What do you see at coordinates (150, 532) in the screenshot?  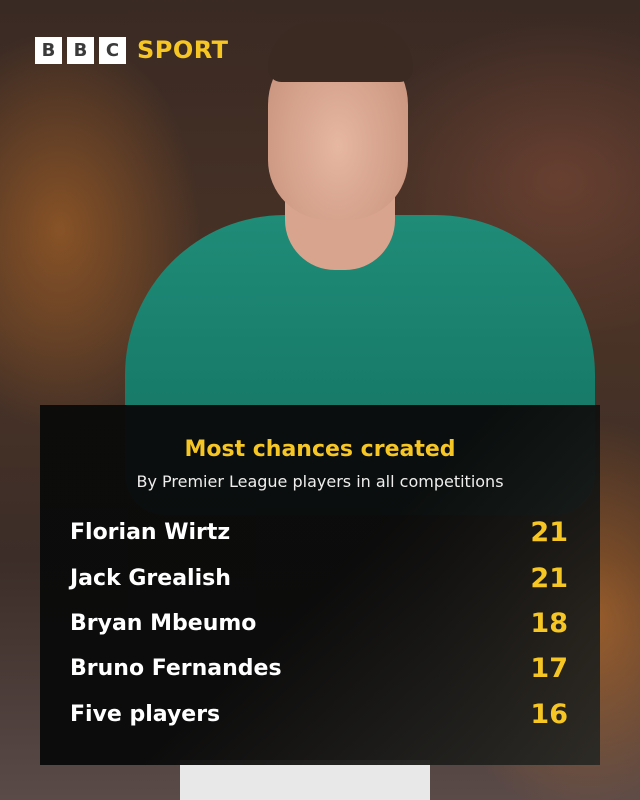 I see `player-name: Florian Wirtz` at bounding box center [150, 532].